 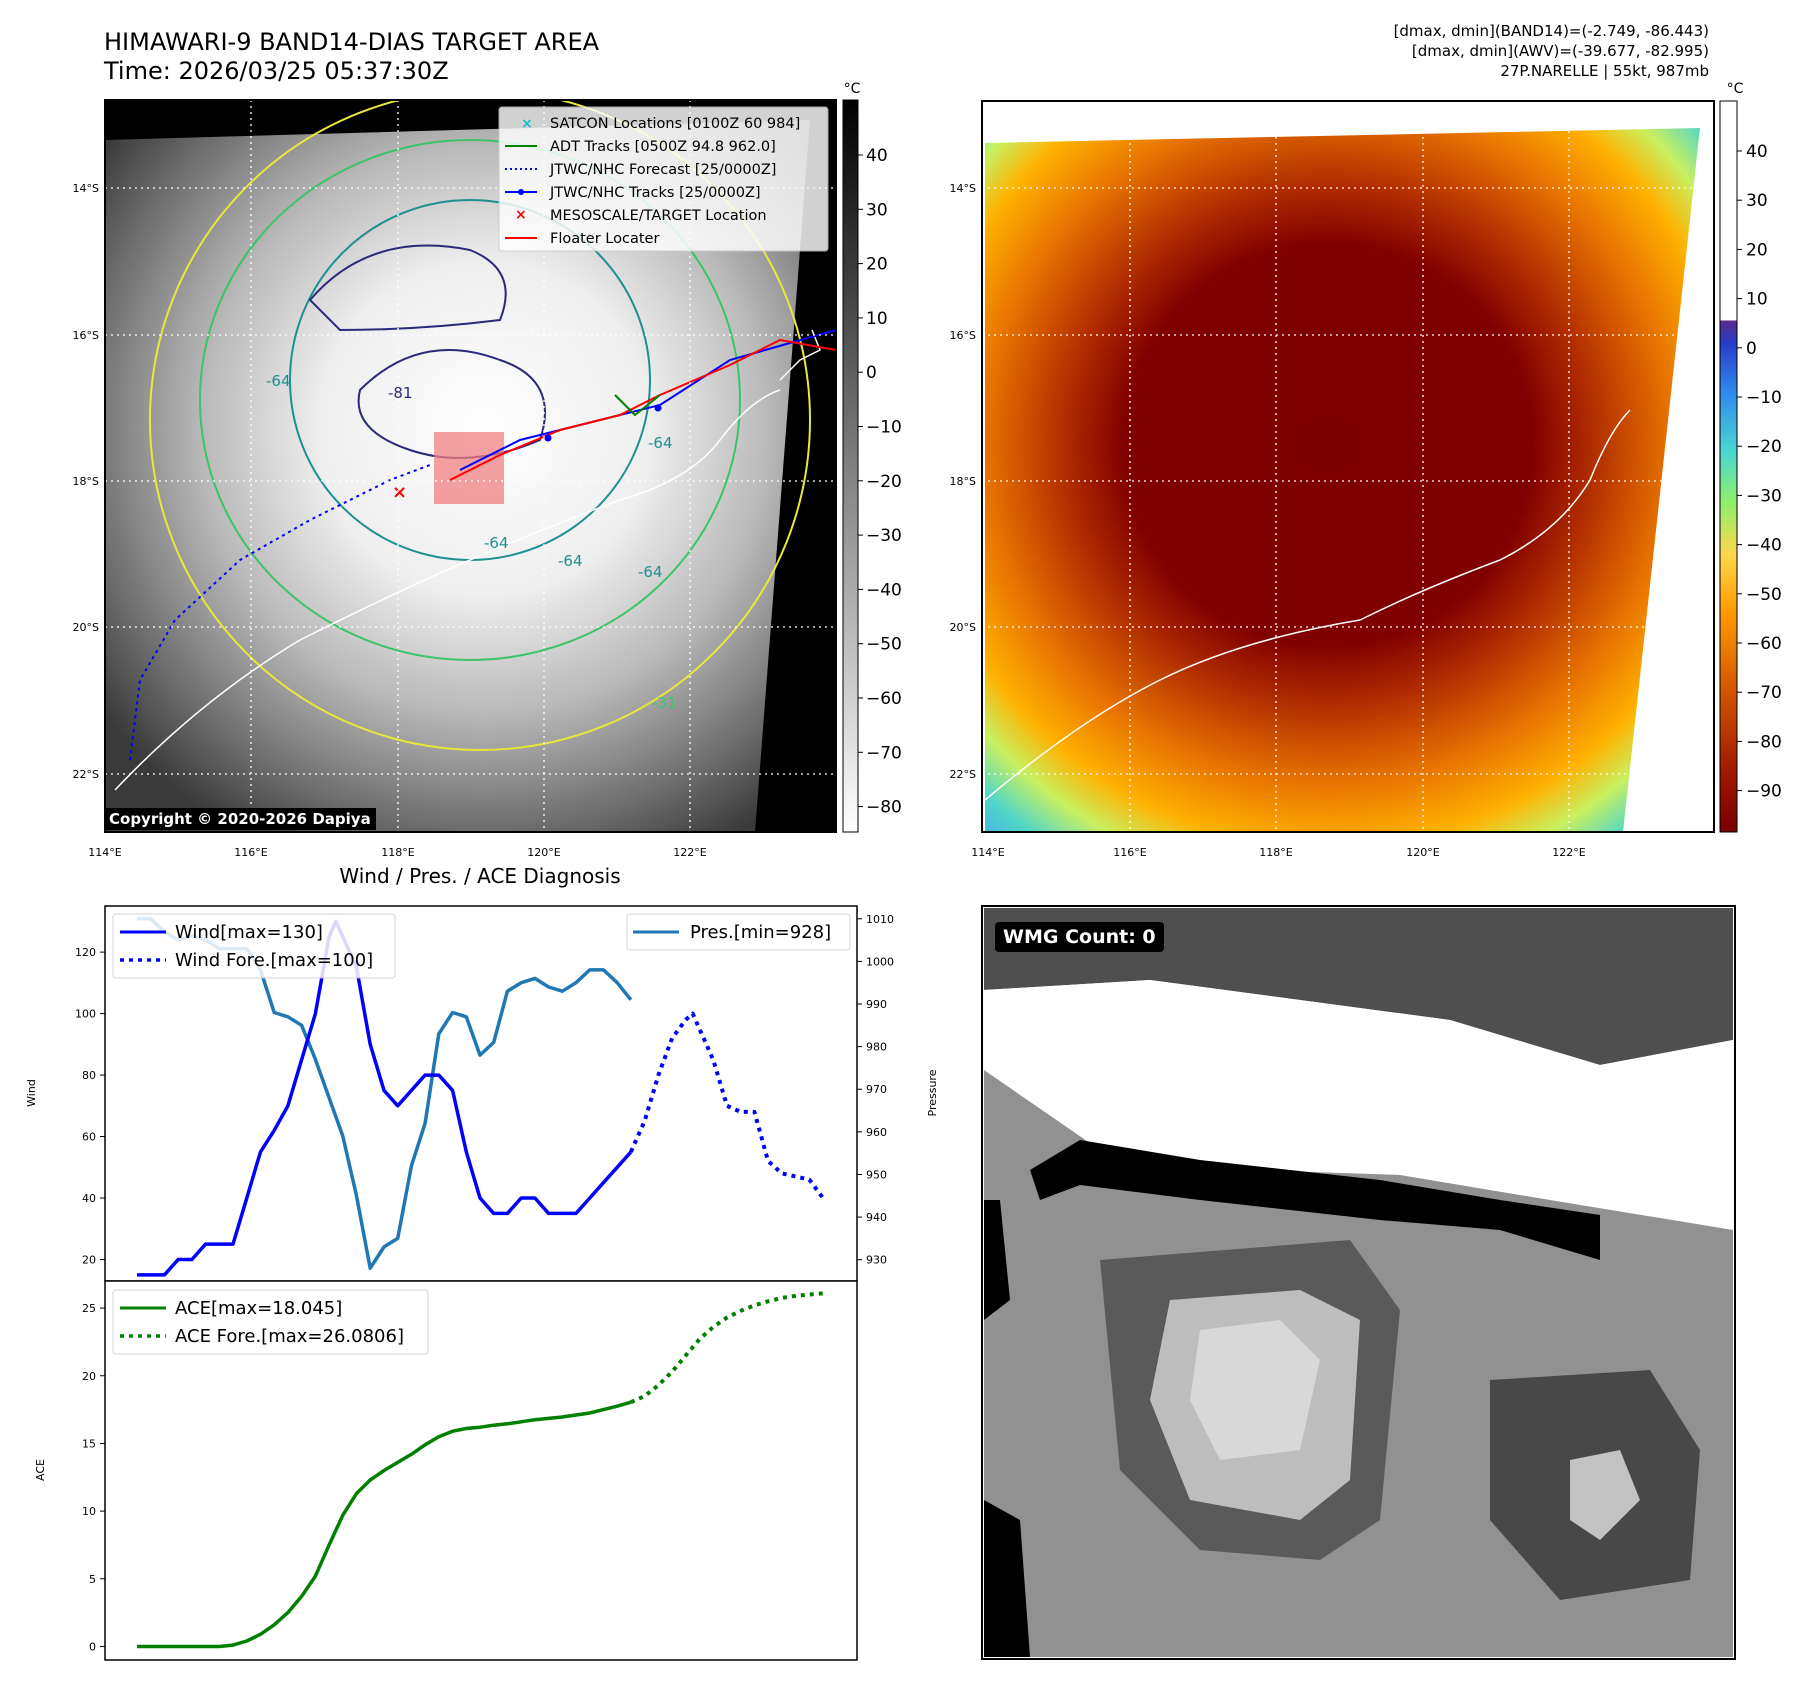 I want to click on legend-floater: Floater Locater, so click(x=604, y=239).